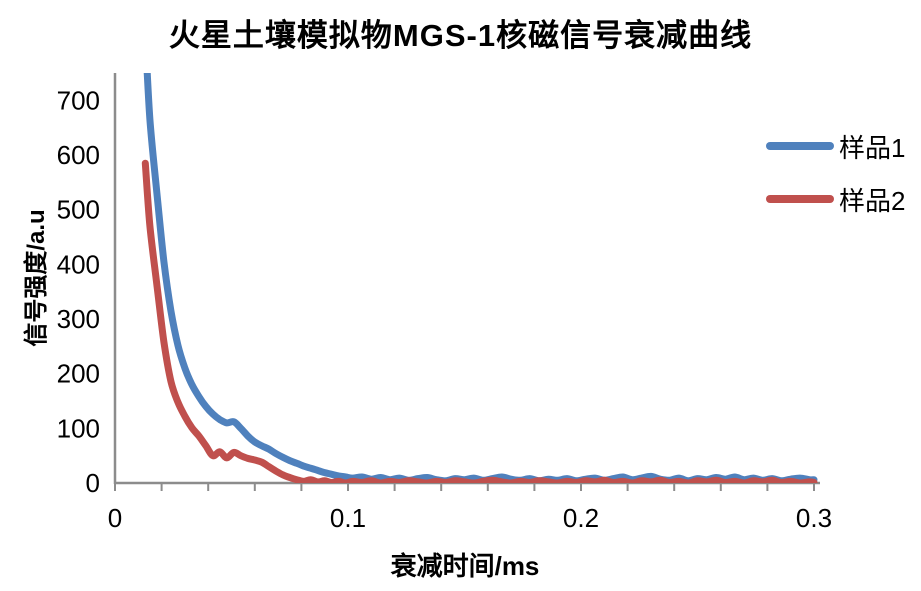 The height and width of the screenshot is (591, 921). What do you see at coordinates (93, 483) in the screenshot?
I see `y-tick-label: 0` at bounding box center [93, 483].